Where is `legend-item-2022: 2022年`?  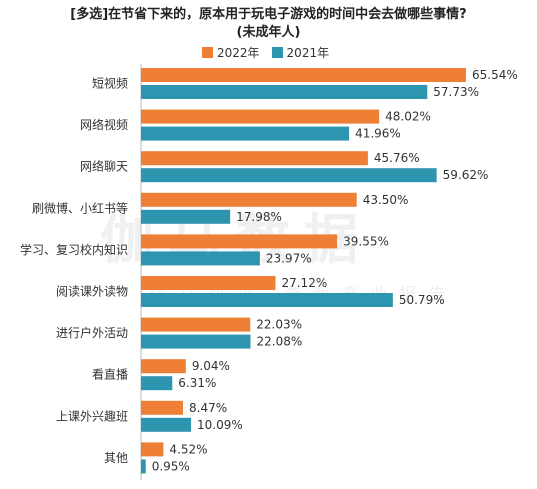 legend-item-2022: 2022年 is located at coordinates (231, 52).